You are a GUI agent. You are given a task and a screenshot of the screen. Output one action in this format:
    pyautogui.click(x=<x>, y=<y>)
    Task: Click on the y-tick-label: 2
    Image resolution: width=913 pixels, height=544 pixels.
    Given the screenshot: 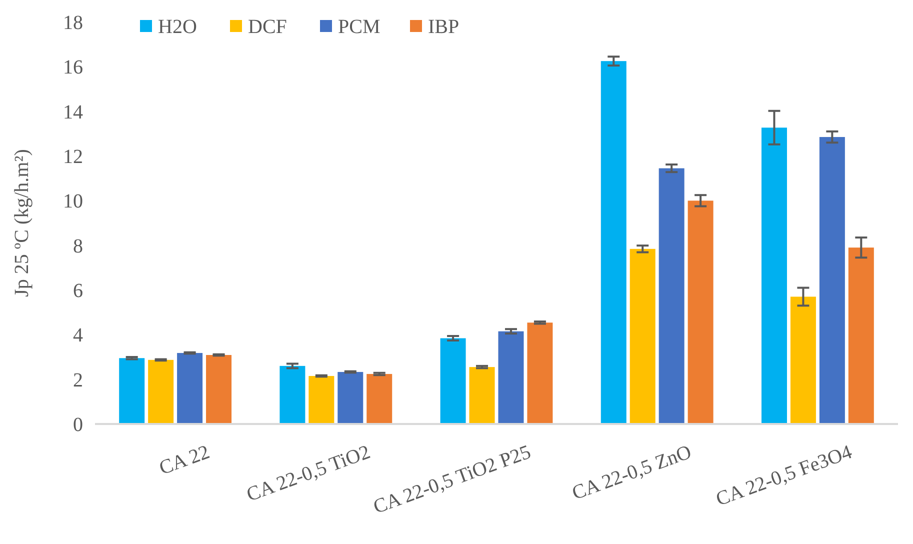 What is the action you would take?
    pyautogui.click(x=78, y=380)
    